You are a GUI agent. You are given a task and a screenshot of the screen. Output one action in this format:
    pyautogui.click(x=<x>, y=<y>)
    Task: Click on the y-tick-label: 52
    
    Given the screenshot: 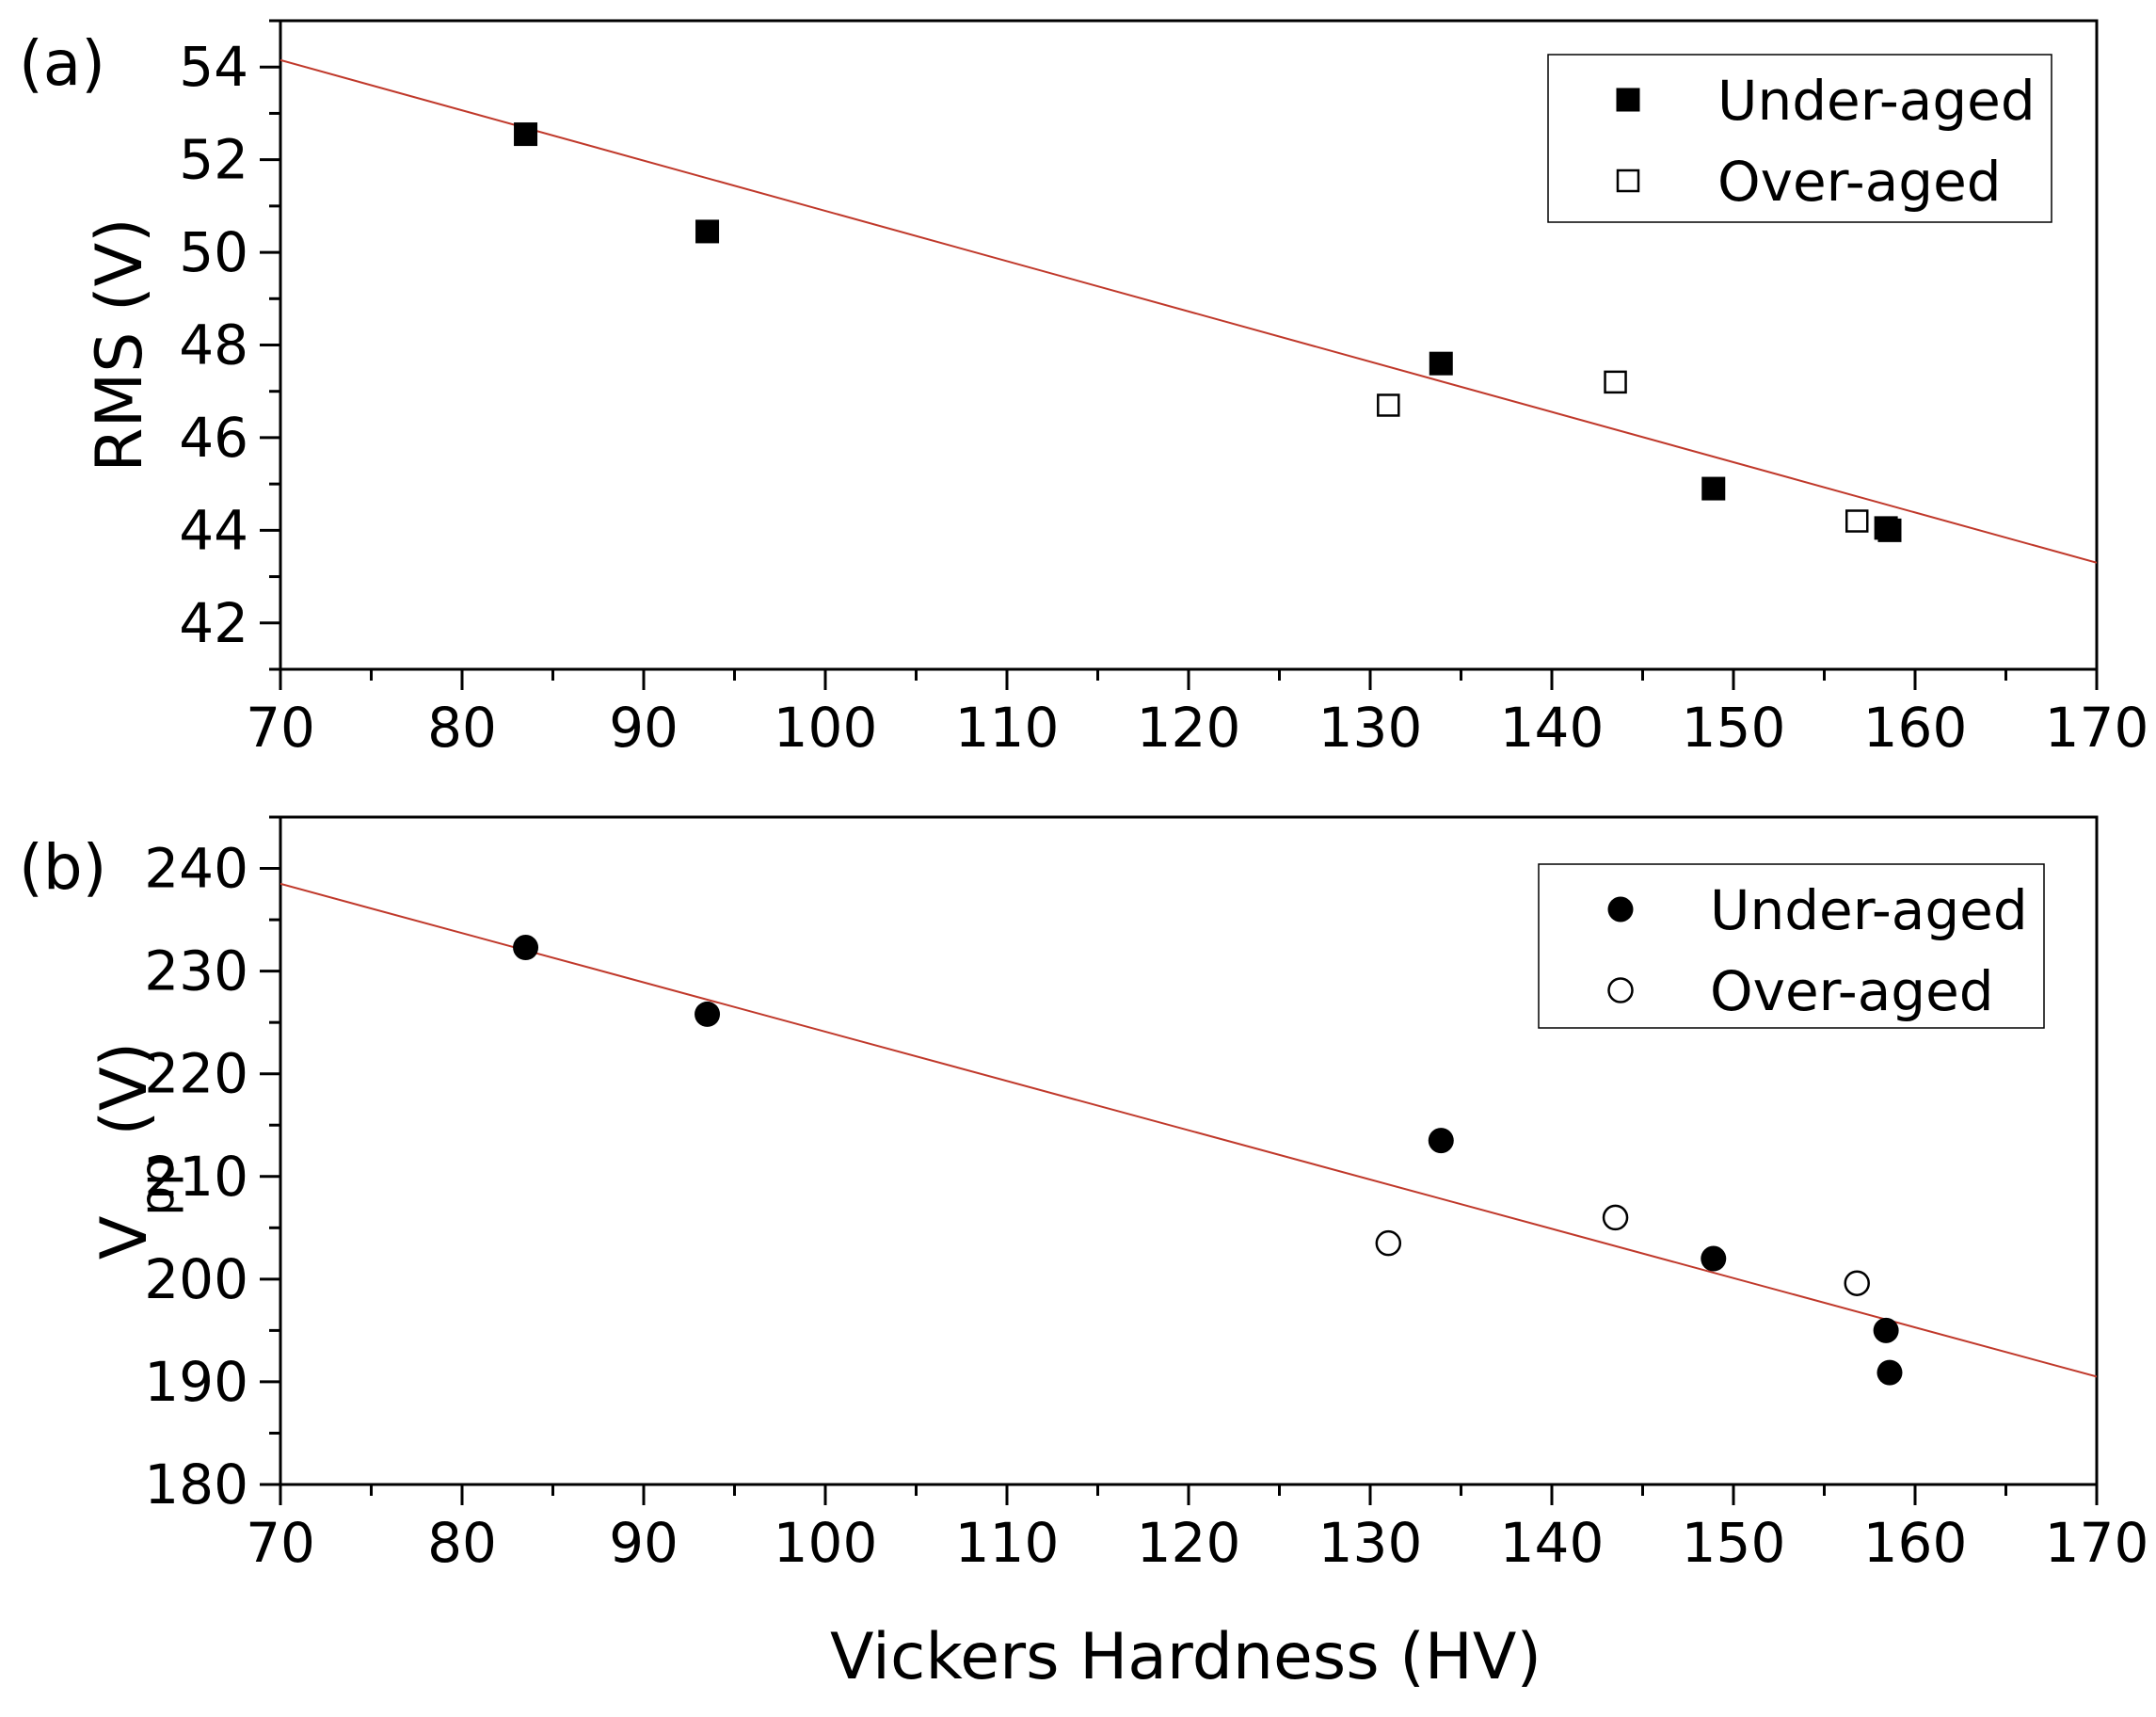 What is the action you would take?
    pyautogui.click(x=213, y=160)
    